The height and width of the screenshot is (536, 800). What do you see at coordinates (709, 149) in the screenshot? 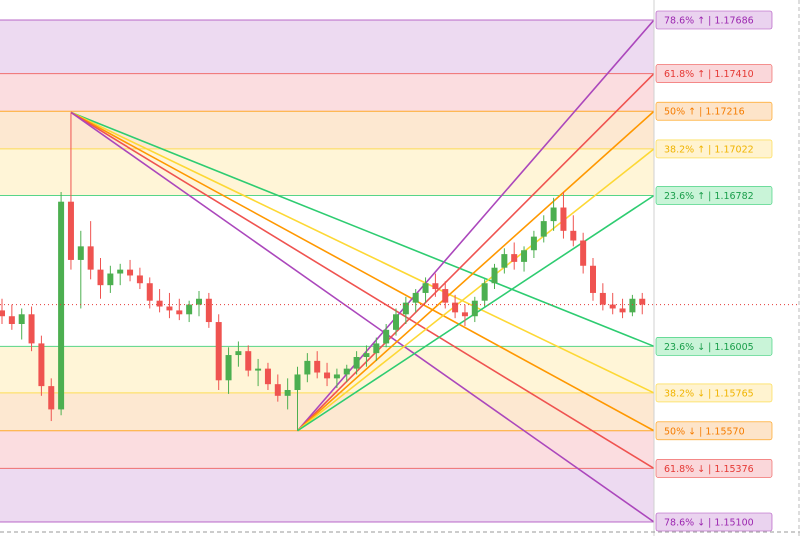
I see `level-label: 38.2% ↑ | 1.17022` at bounding box center [709, 149].